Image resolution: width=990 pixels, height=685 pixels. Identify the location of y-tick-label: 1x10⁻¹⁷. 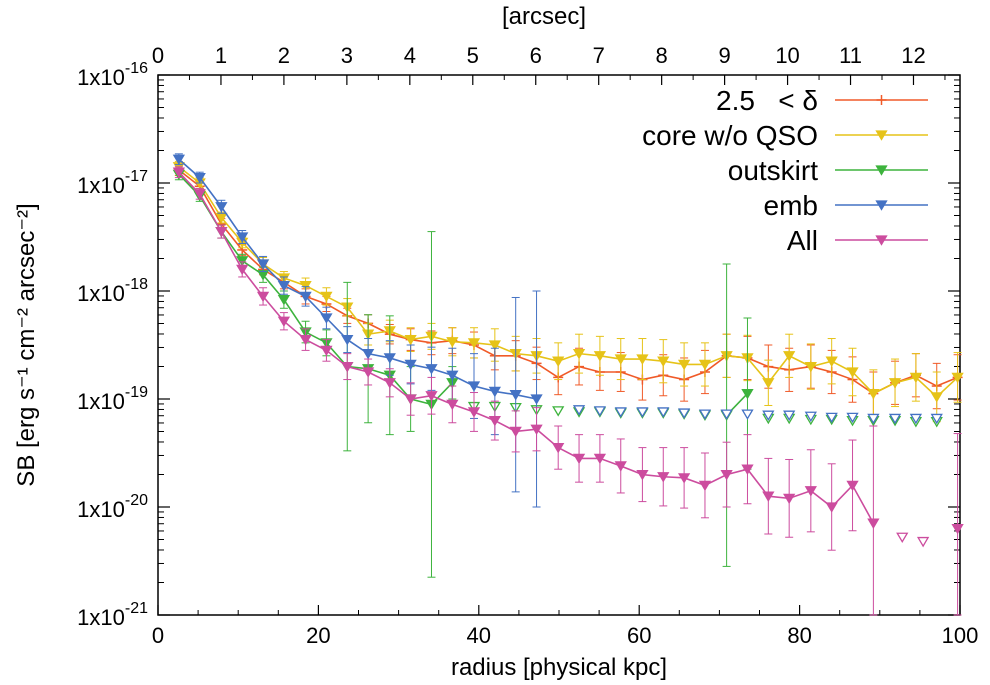
(112, 183).